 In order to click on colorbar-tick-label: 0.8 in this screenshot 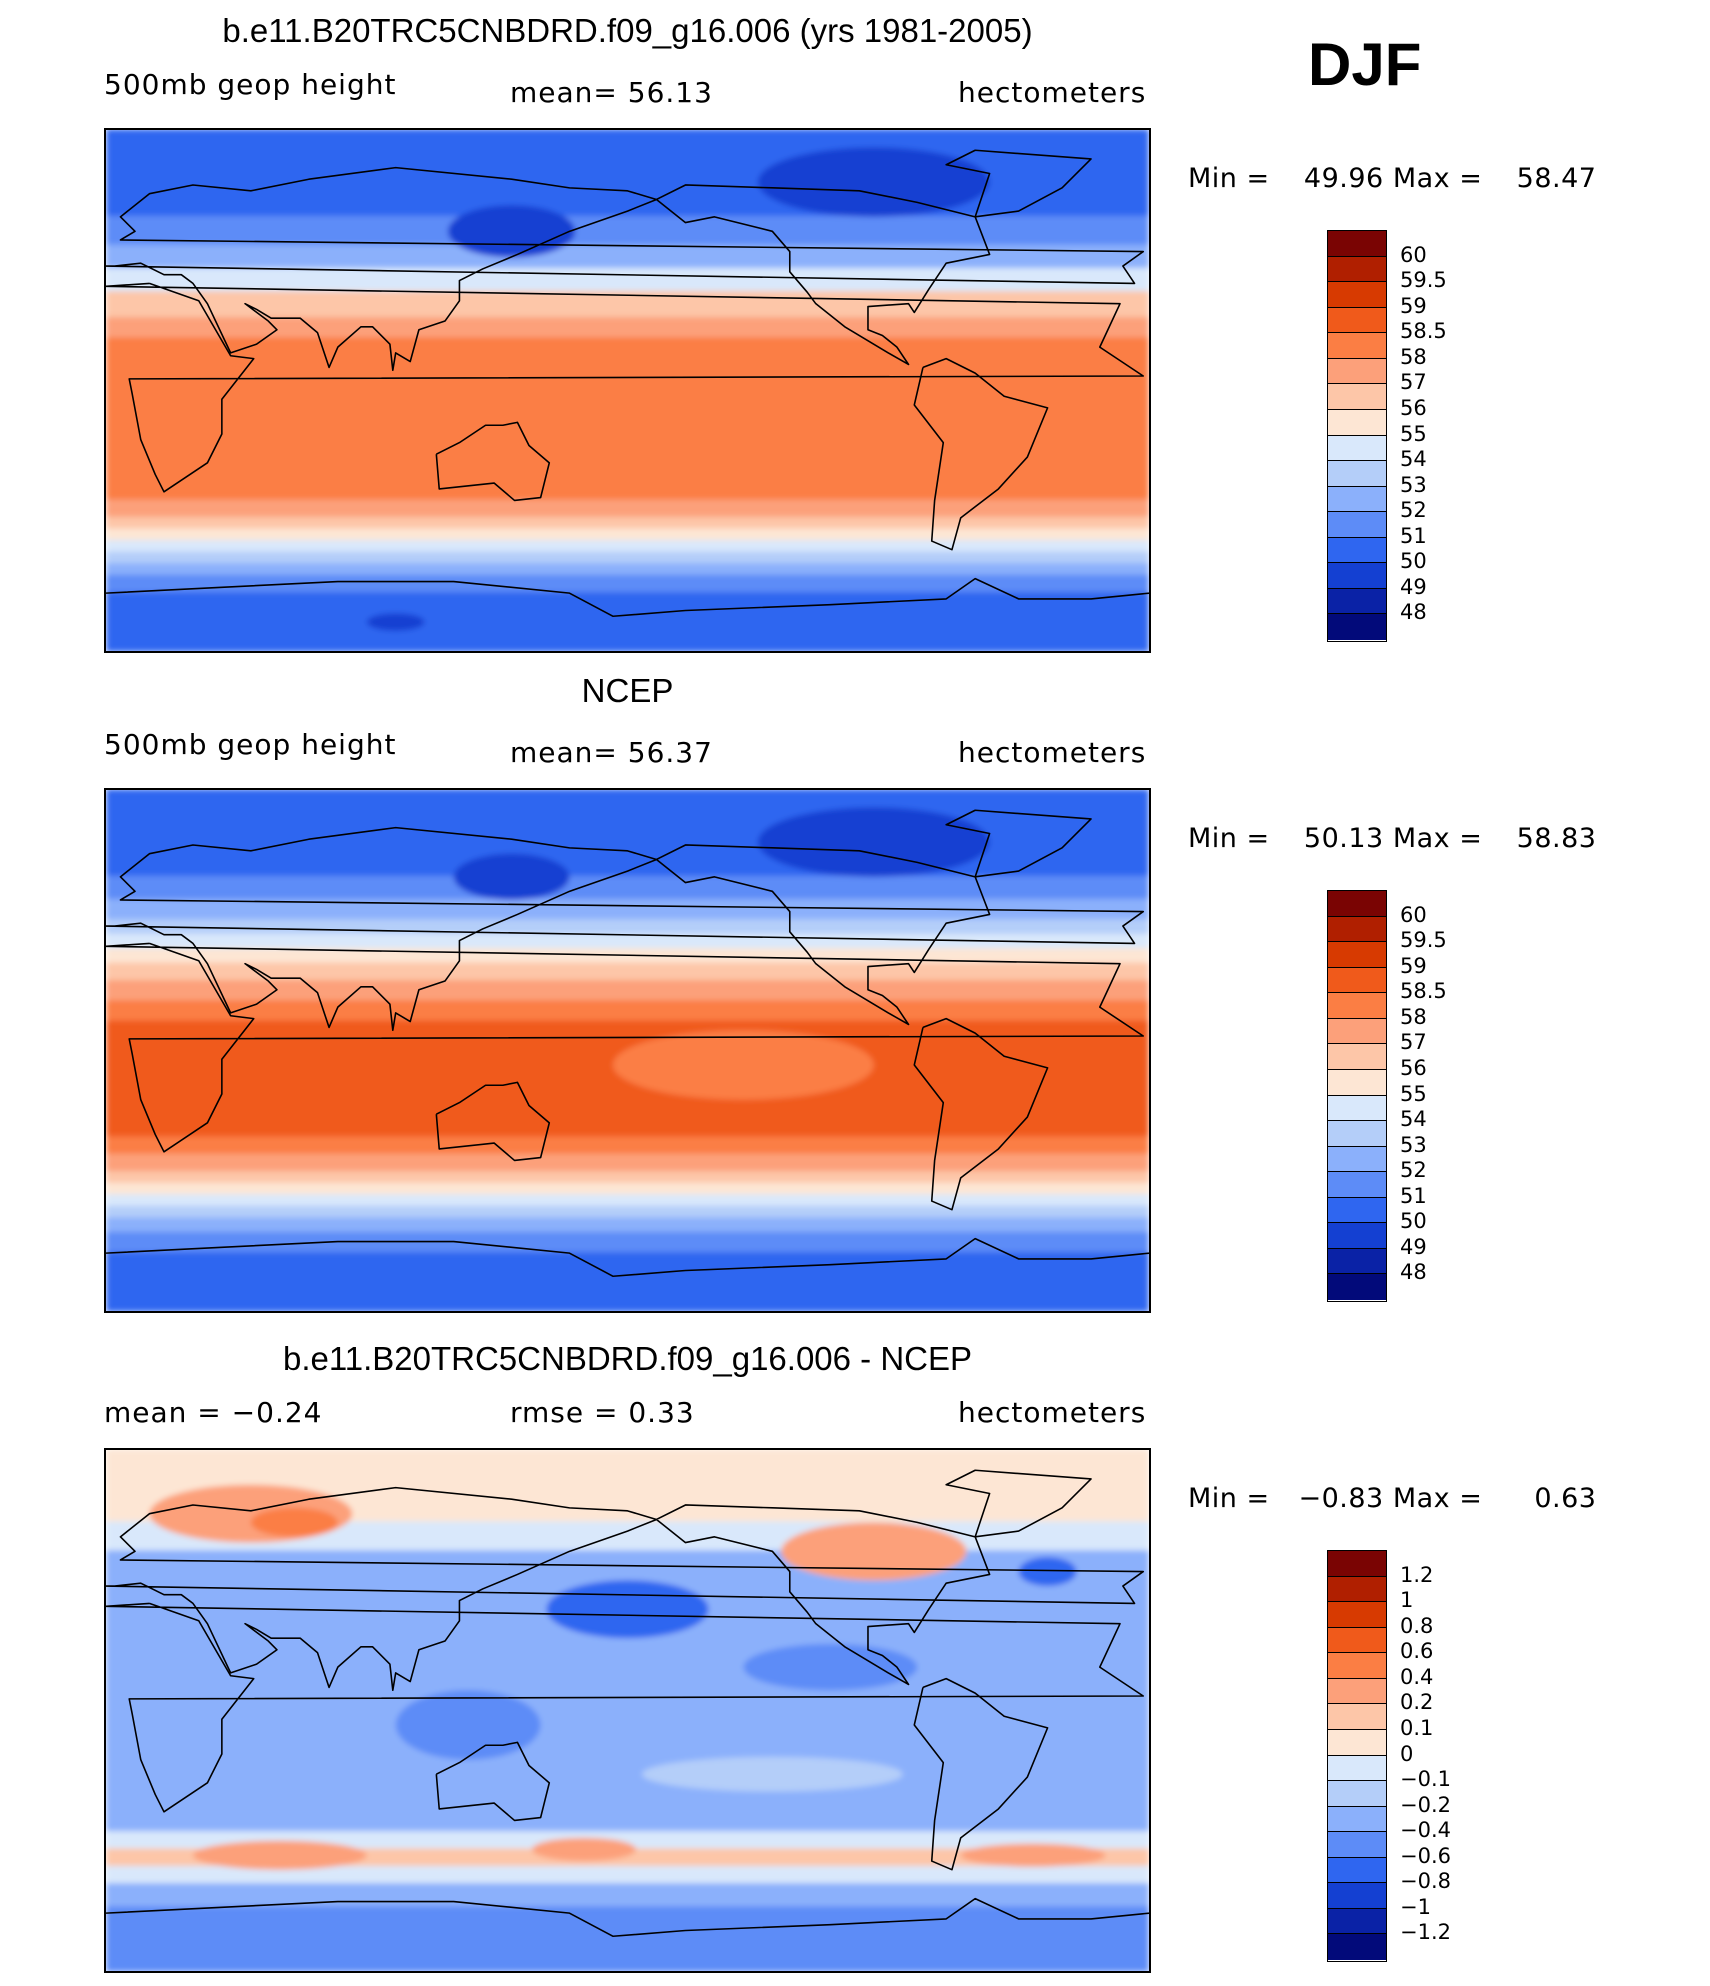, I will do `click(1417, 1625)`.